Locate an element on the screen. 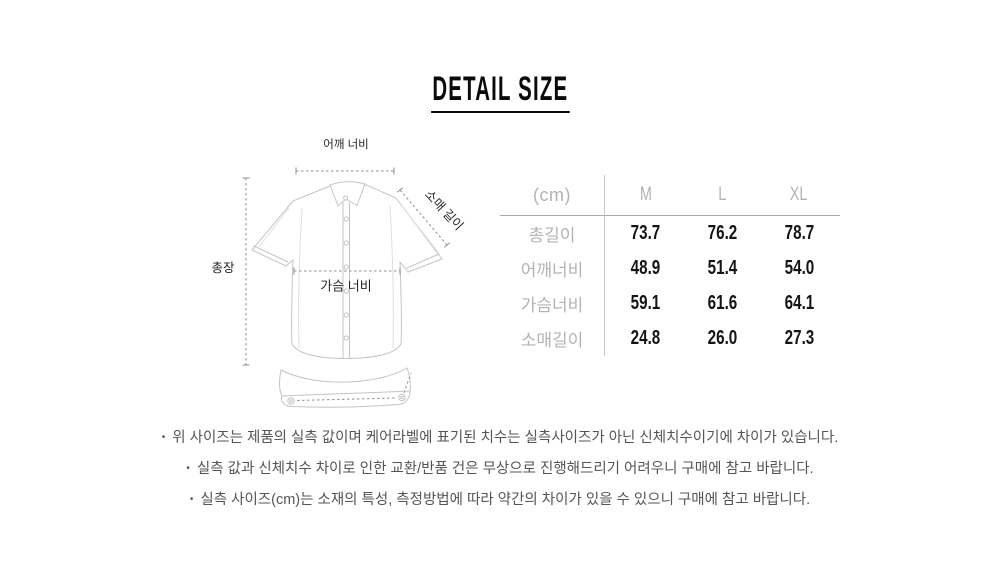 The width and height of the screenshot is (1000, 588). chest-width-label: 가슴 너비 is located at coordinates (345, 286).